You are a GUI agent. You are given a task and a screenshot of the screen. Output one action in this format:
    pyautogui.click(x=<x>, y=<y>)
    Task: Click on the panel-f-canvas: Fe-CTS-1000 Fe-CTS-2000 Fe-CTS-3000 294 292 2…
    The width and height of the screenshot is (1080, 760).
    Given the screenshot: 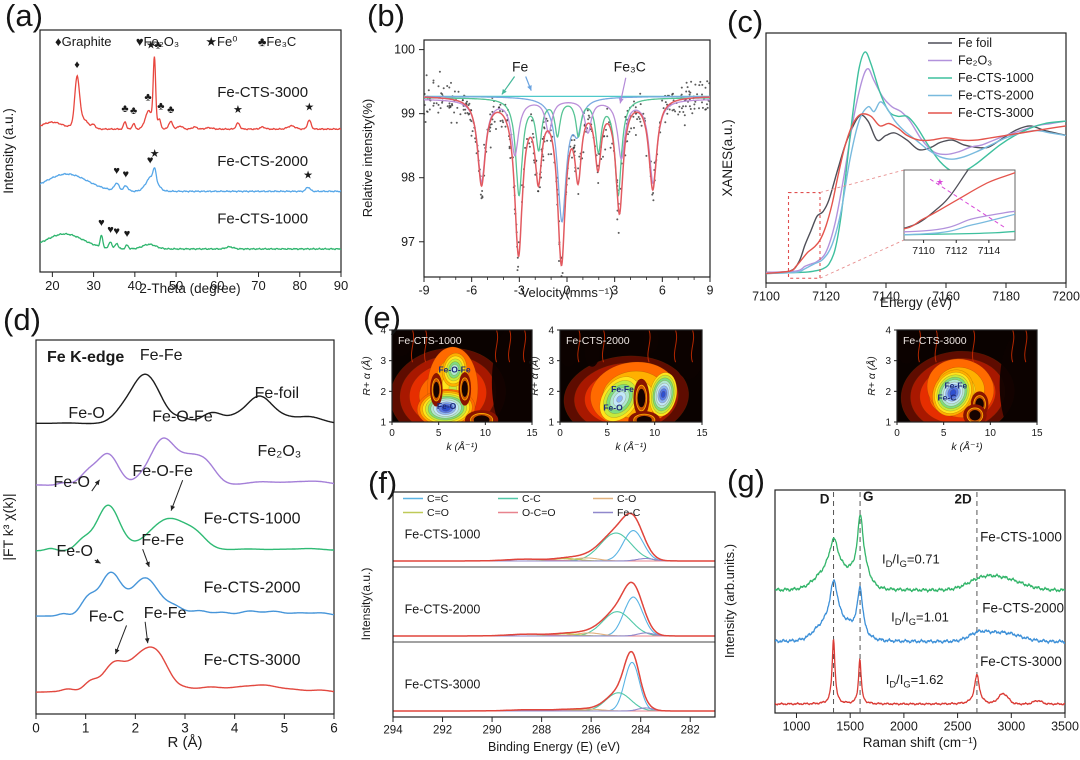 What is the action you would take?
    pyautogui.click(x=537, y=622)
    